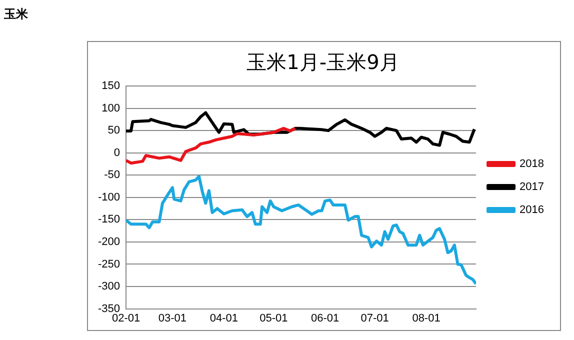 This screenshot has width=574, height=340. What do you see at coordinates (274, 318) in the screenshot?
I see `x-tick-label: 05-01` at bounding box center [274, 318].